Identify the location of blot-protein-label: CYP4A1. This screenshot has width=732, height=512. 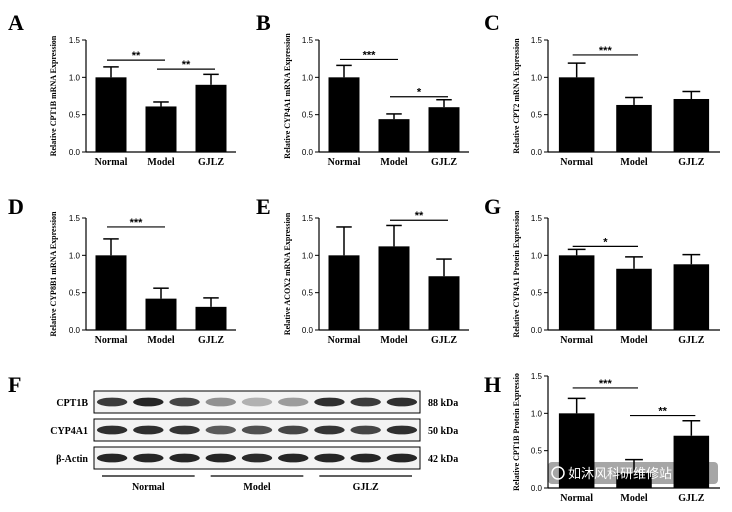
(69, 431).